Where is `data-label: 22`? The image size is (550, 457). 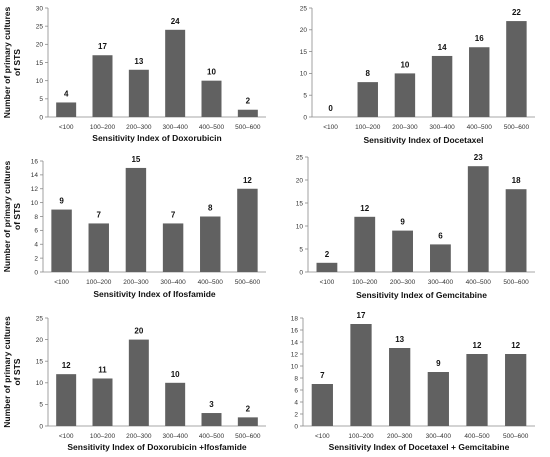
data-label: 22 is located at coordinates (516, 12).